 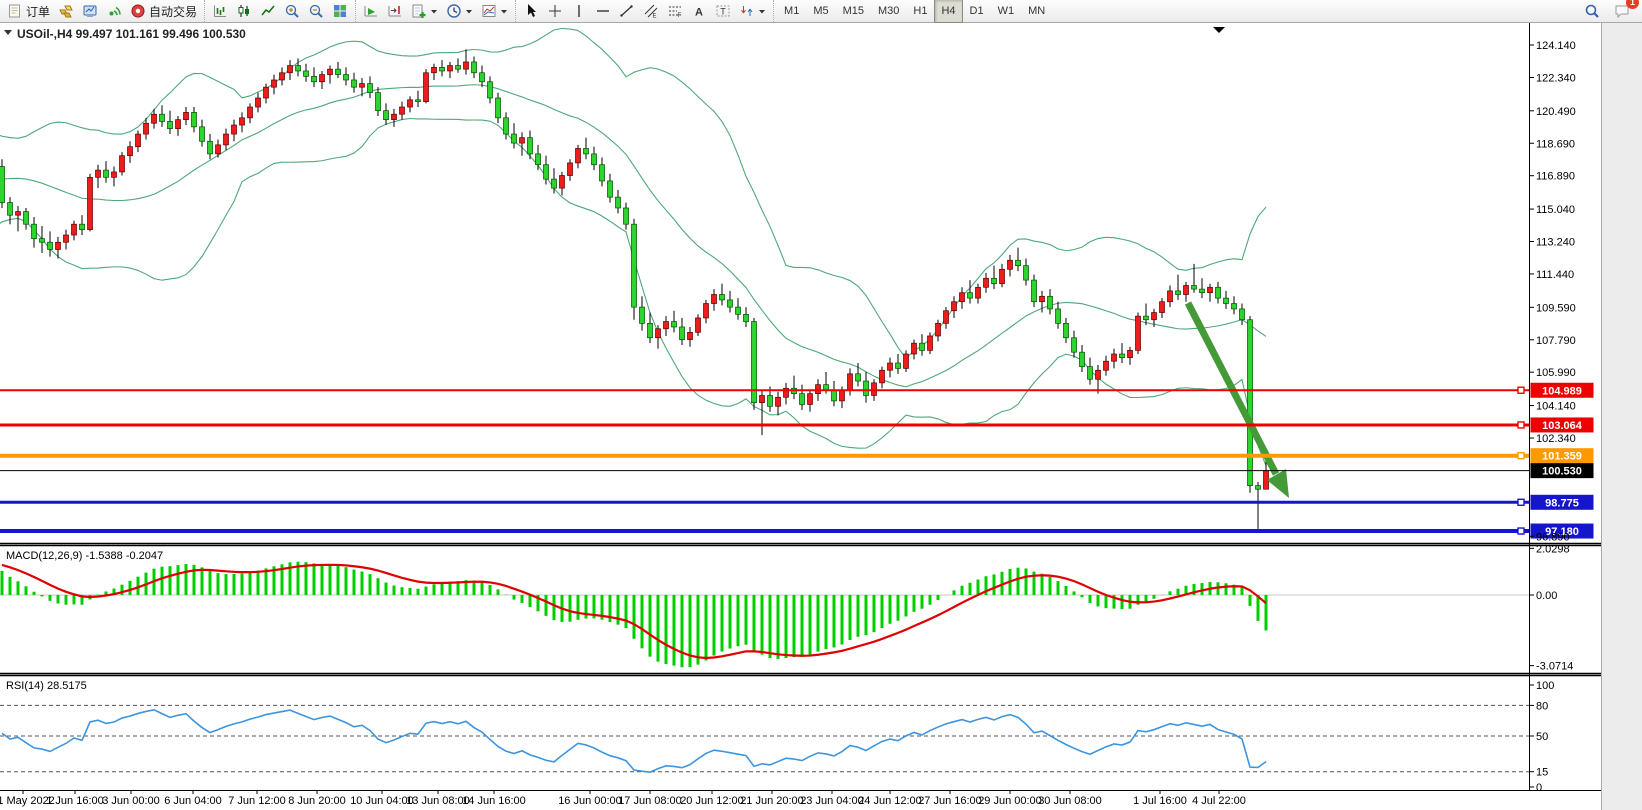 I want to click on vertical-line-button, so click(x=579, y=11).